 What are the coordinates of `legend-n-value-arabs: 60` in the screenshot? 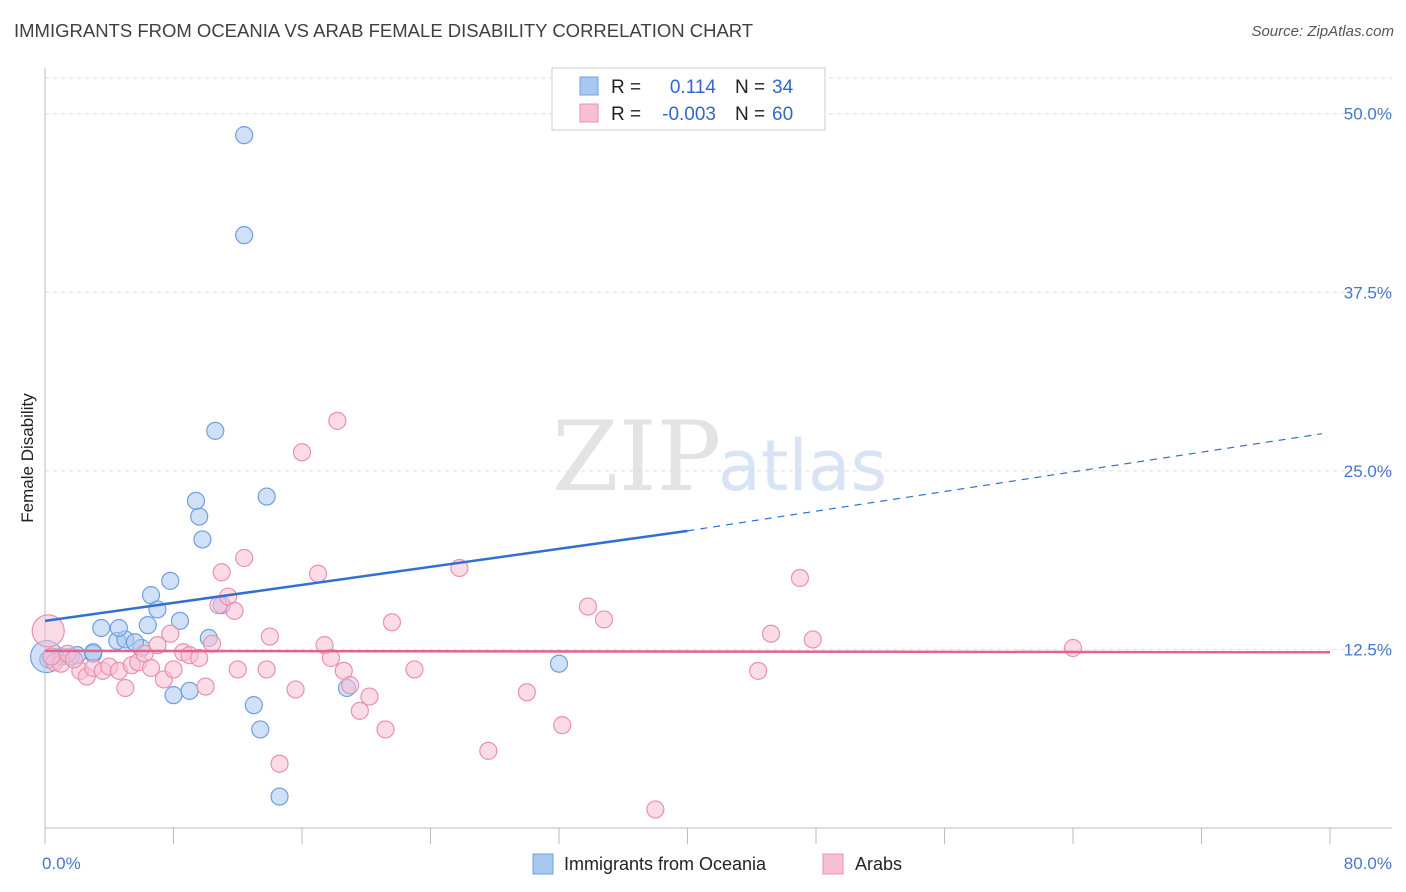 It's located at (782, 114).